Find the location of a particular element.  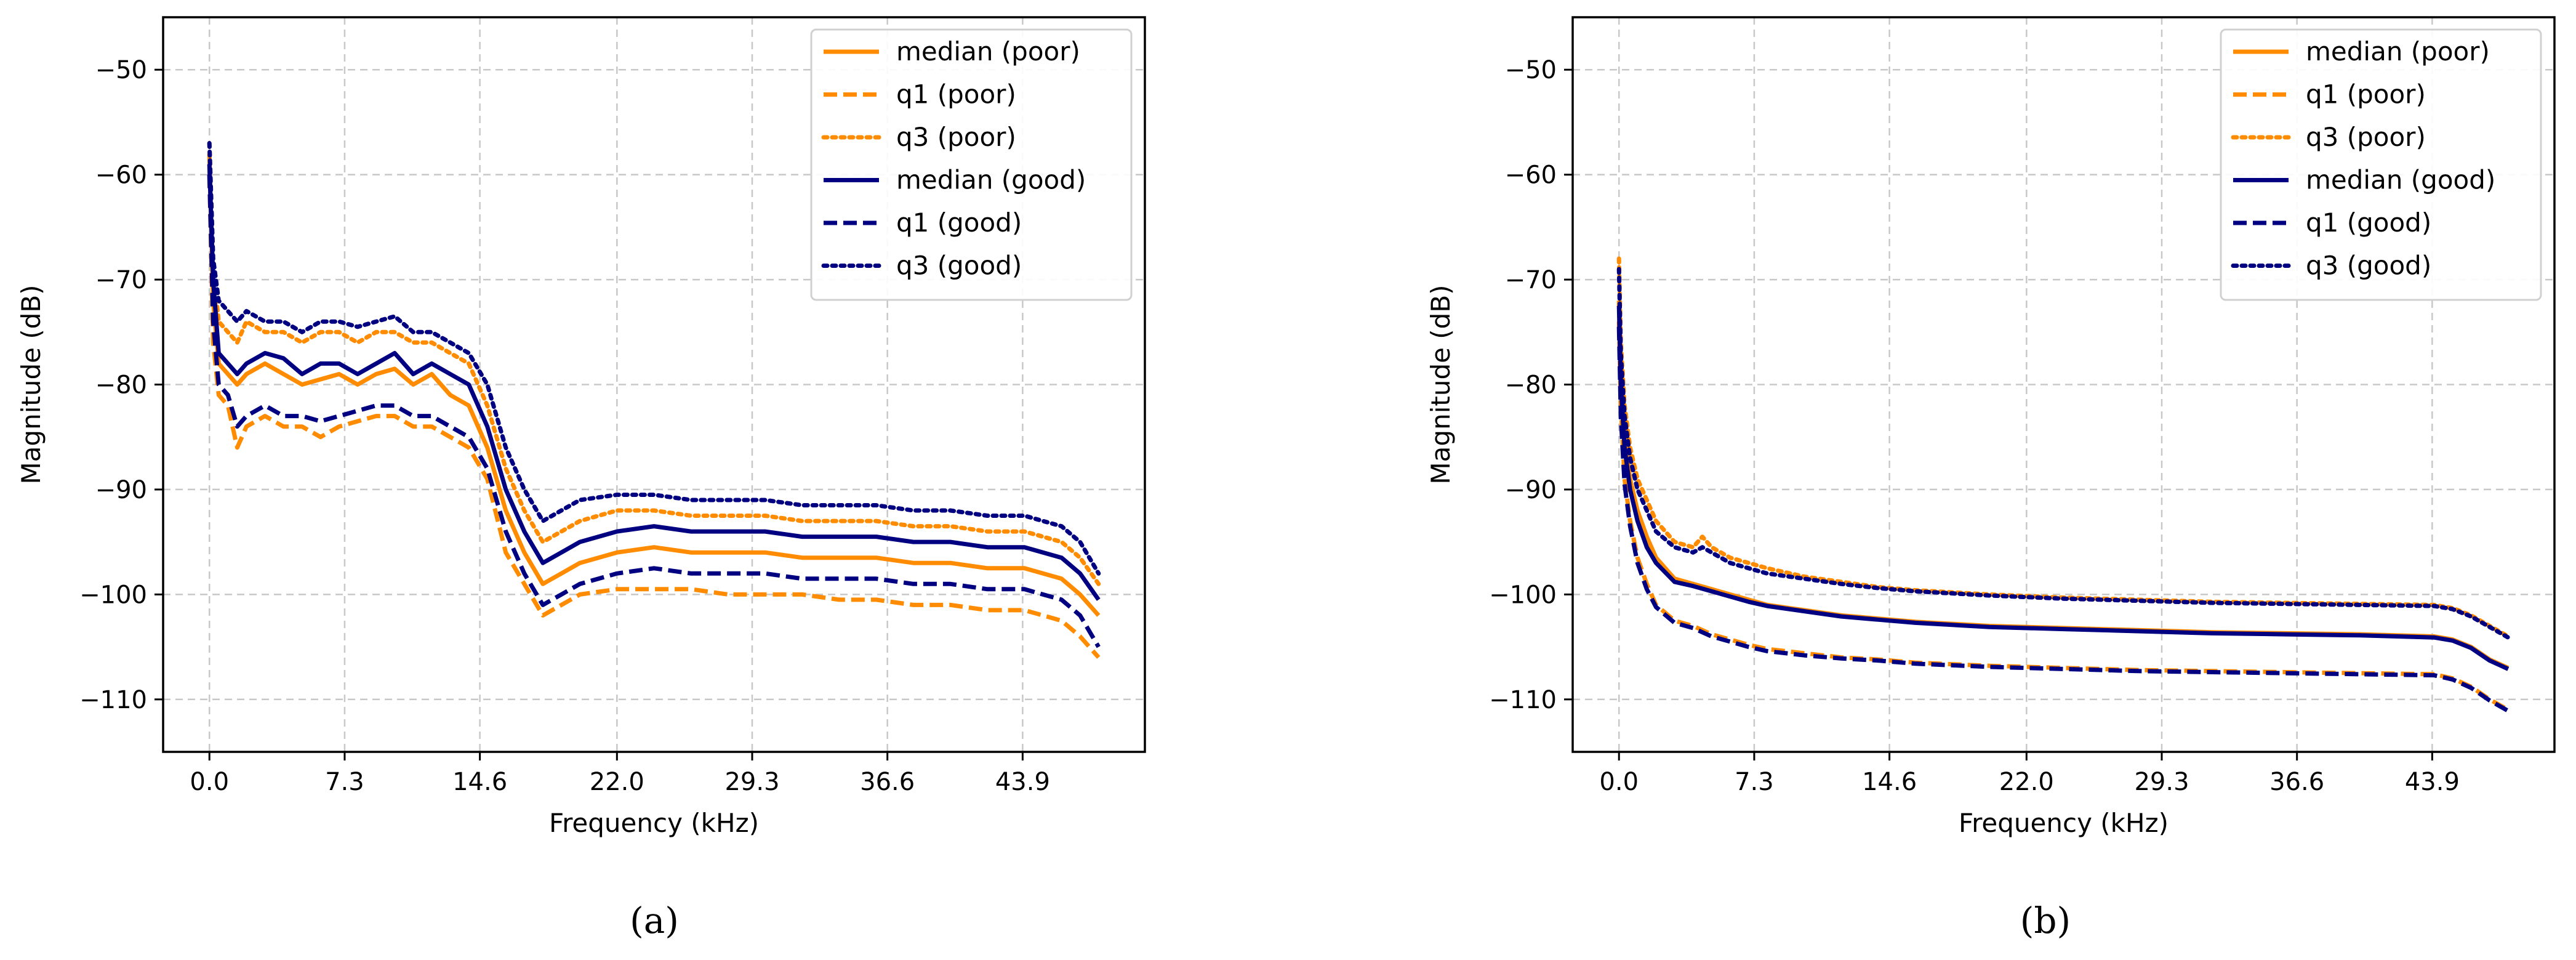

series-line-q1-poor is located at coordinates (2063, 516).